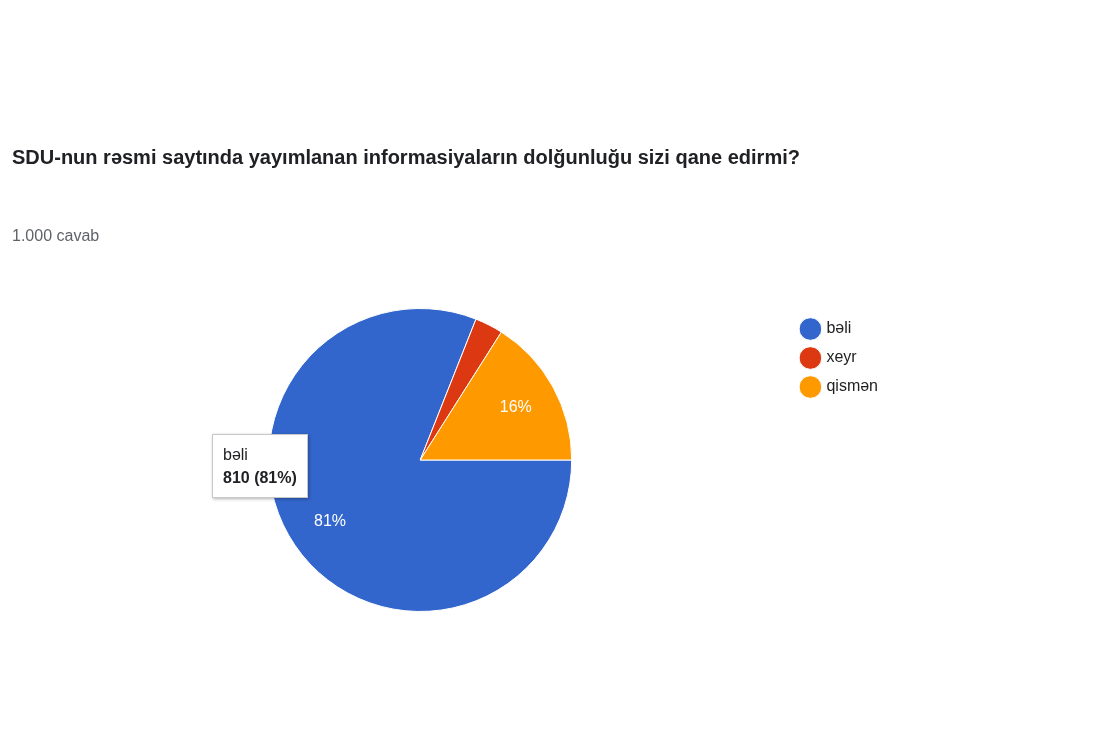  What do you see at coordinates (852, 386) in the screenshot?
I see `legend-label: qismən` at bounding box center [852, 386].